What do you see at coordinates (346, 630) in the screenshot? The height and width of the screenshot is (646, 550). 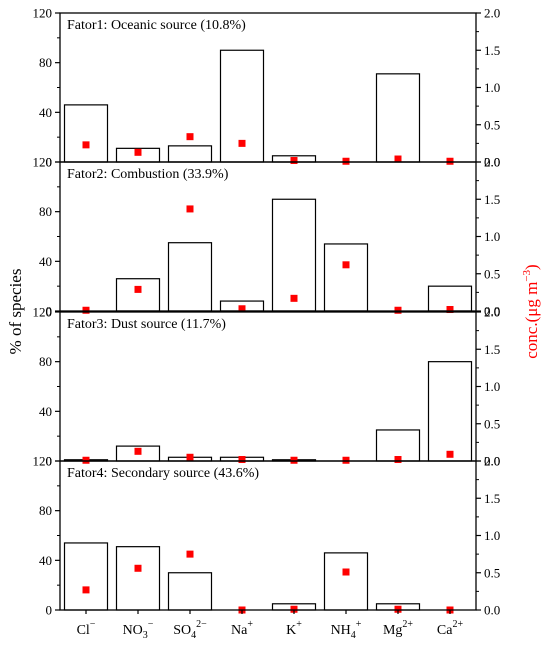 I see `x-tick-label: NH4+` at bounding box center [346, 630].